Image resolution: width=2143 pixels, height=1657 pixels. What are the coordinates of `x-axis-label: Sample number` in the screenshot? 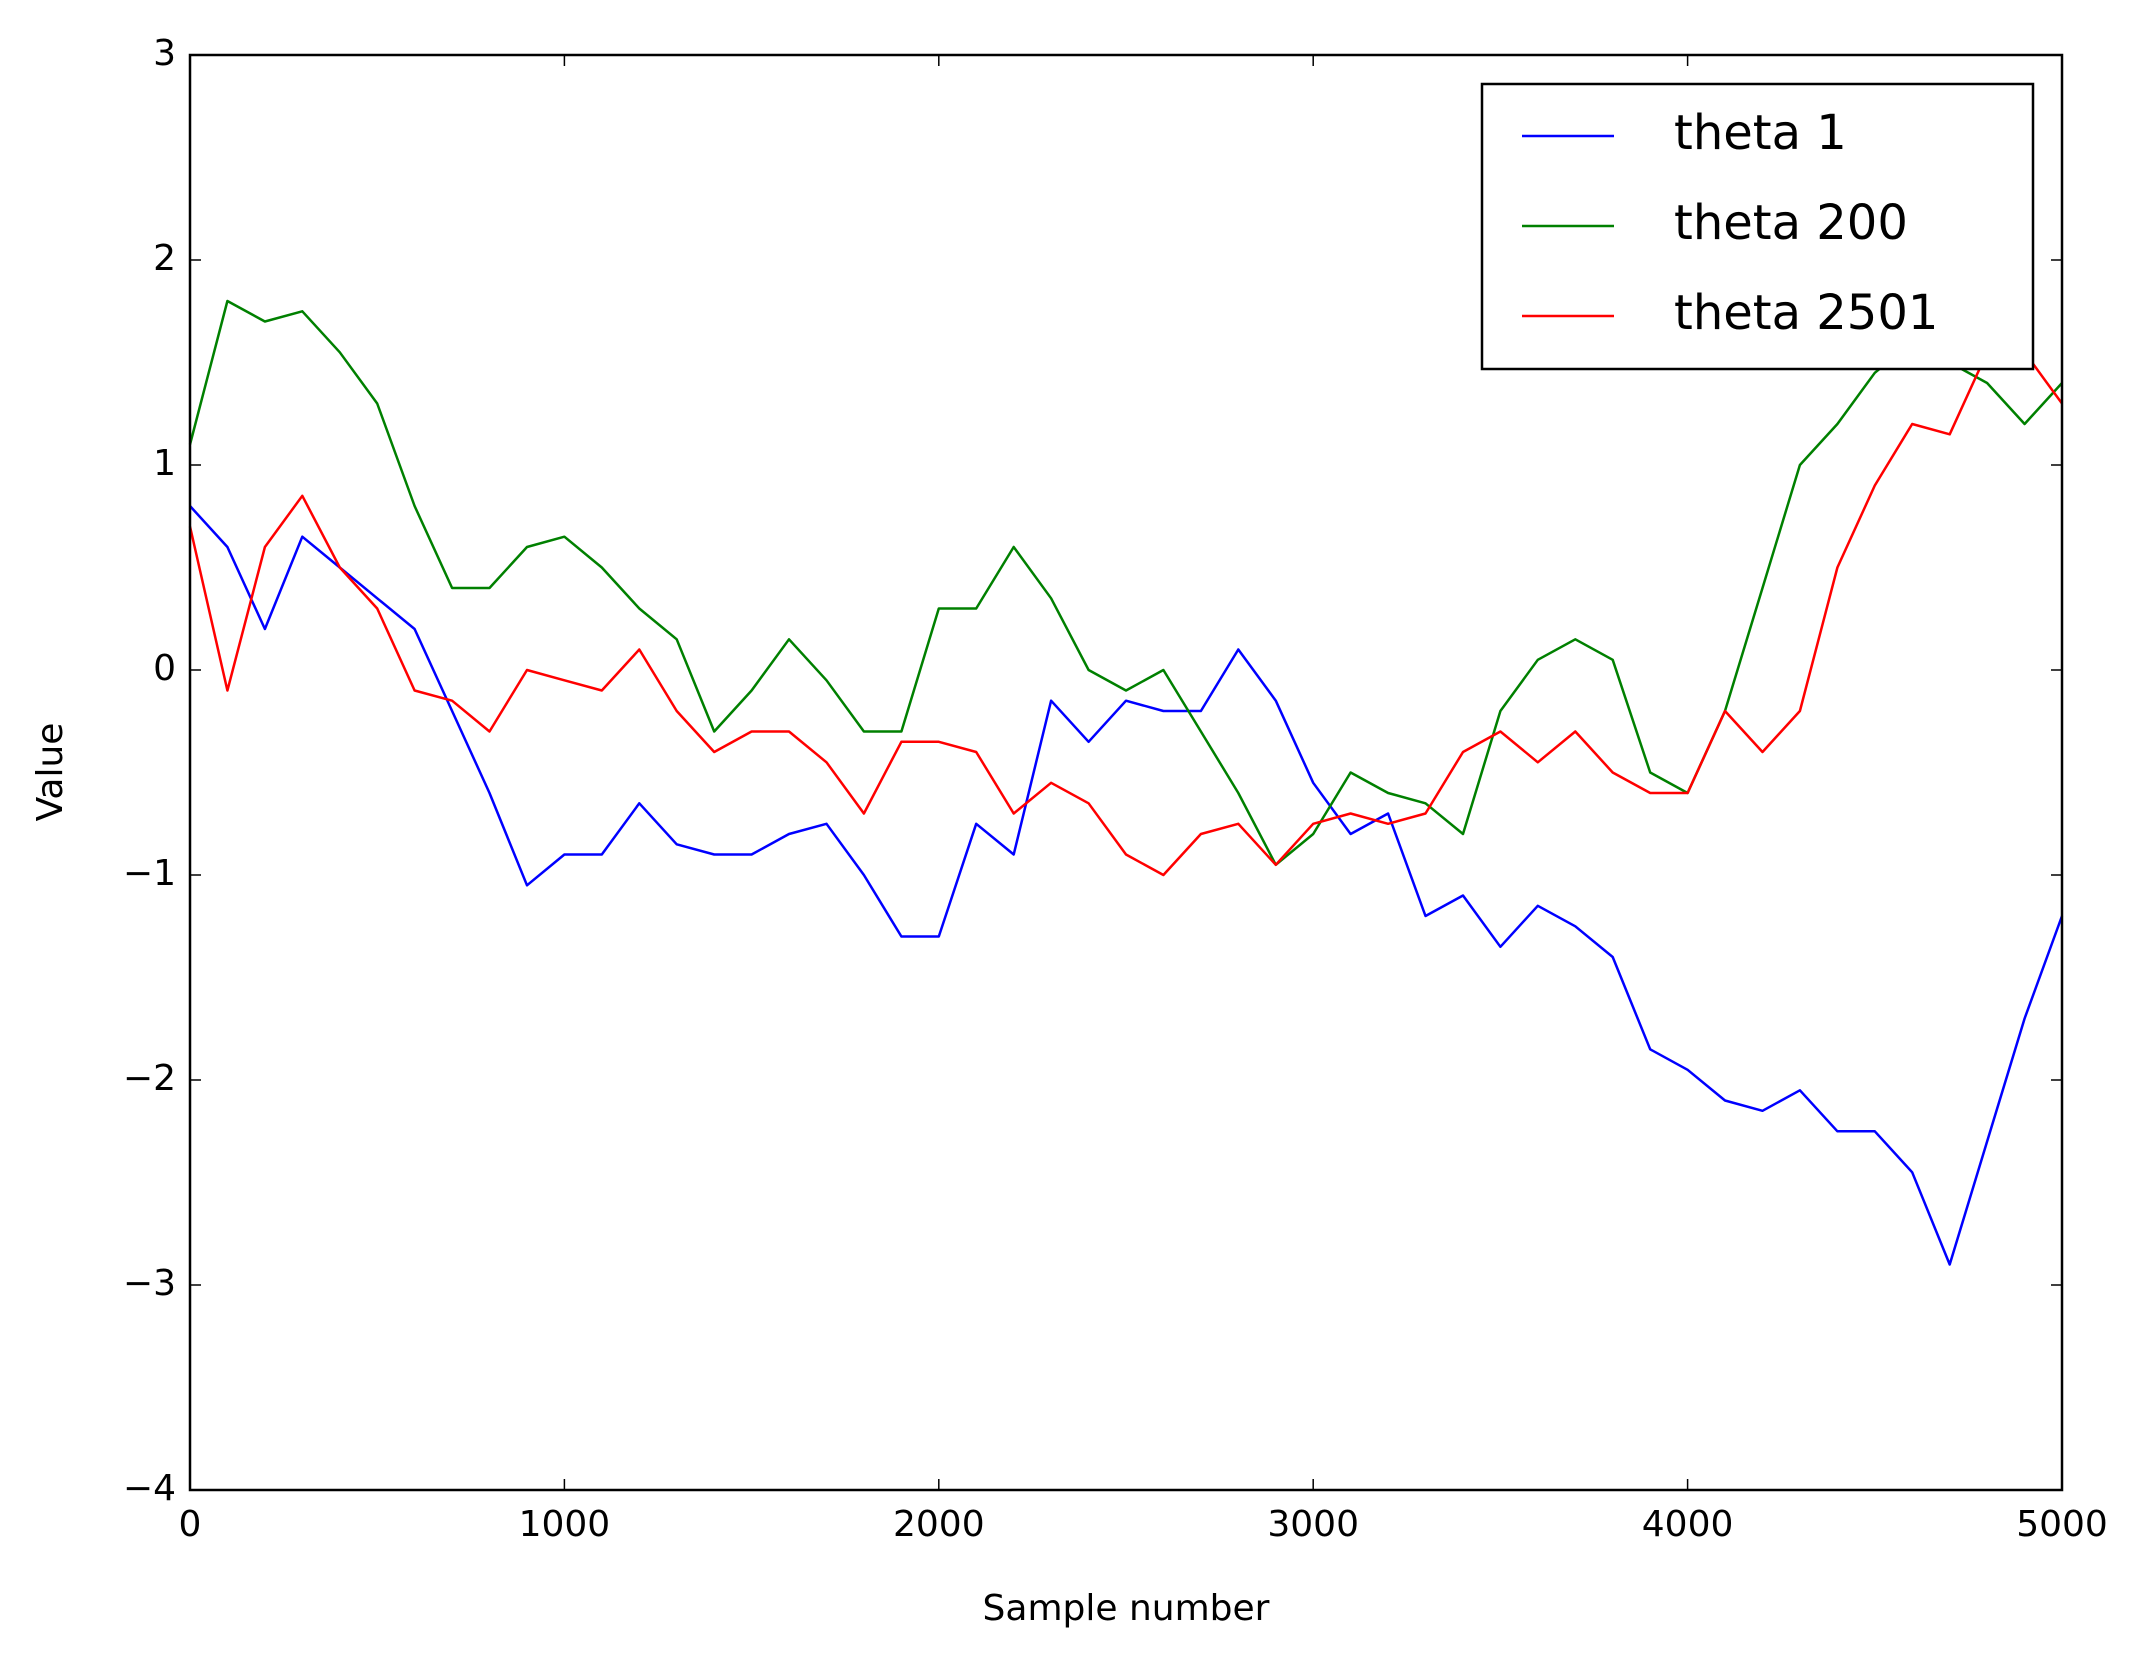 It's located at (1126, 1608).